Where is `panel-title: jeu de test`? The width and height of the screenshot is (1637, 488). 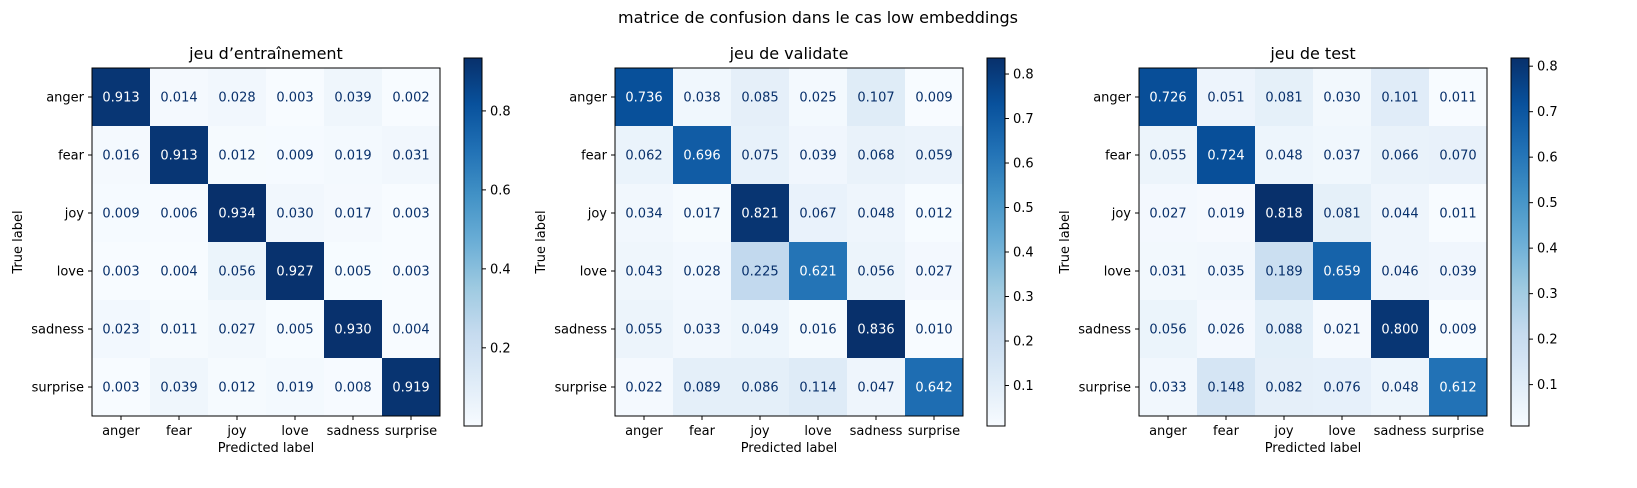 panel-title: jeu de test is located at coordinates (1312, 53).